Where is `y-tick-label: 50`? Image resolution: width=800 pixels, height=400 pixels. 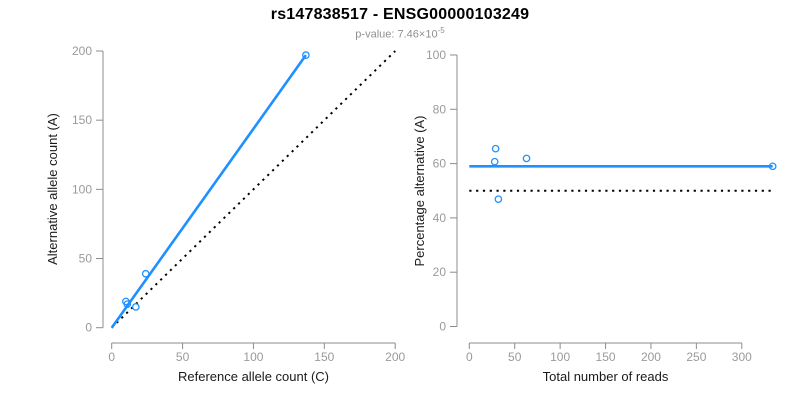 y-tick-label: 50 is located at coordinates (86, 259).